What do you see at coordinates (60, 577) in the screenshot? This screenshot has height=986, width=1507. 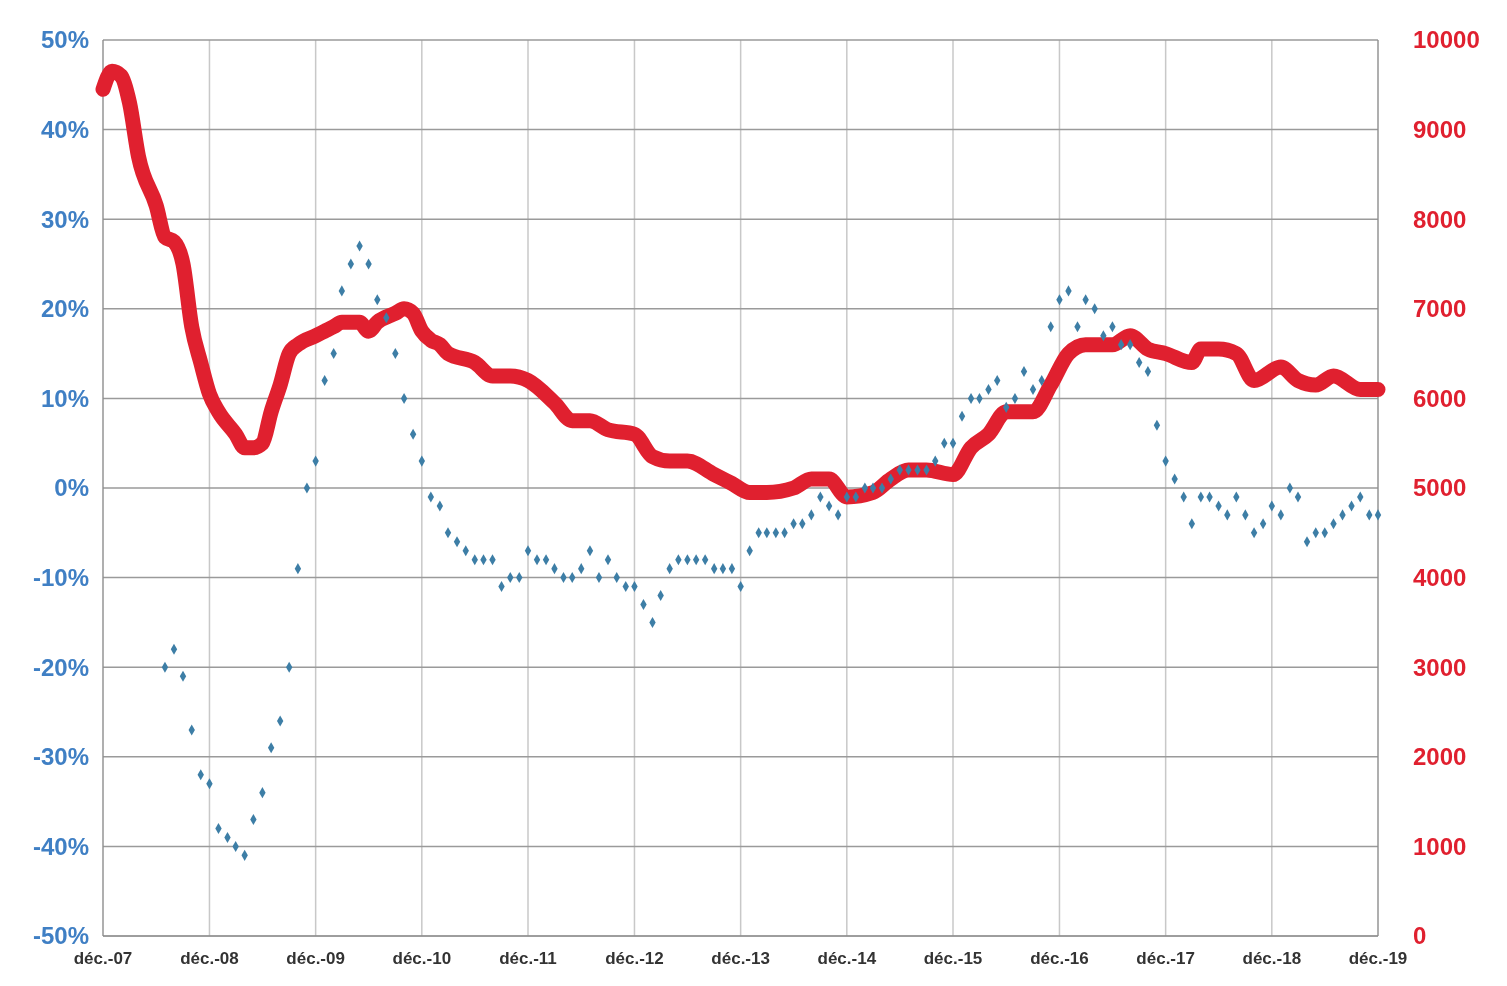 I see `y-tick-label: -10%` at bounding box center [60, 577].